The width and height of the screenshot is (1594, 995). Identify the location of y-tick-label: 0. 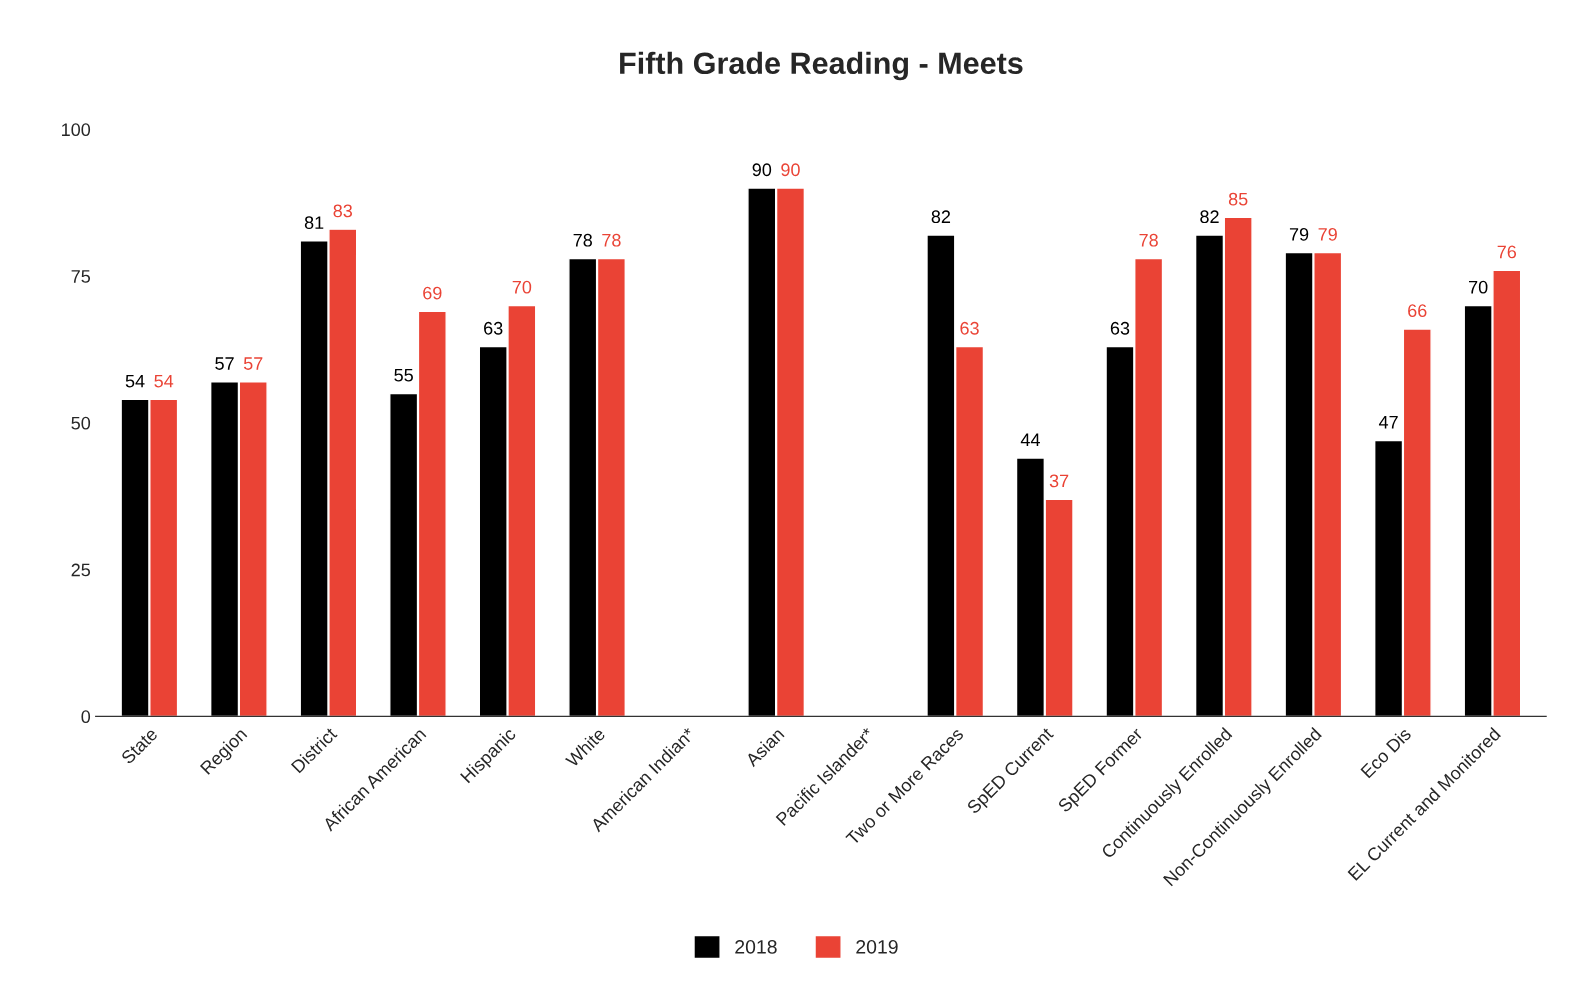
(86, 717).